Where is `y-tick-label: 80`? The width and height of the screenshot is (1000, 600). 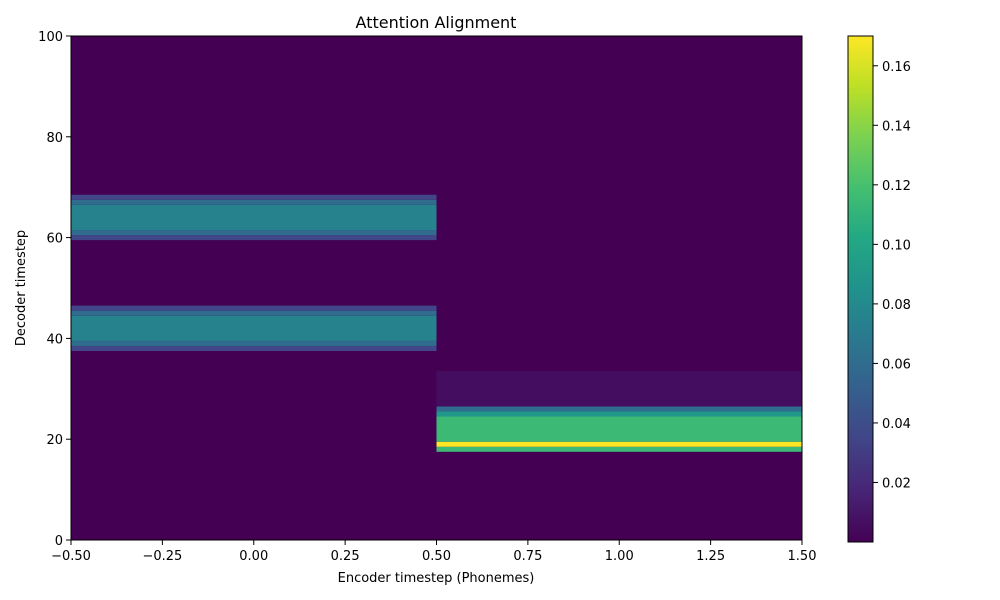
y-tick-label: 80 is located at coordinates (54, 138).